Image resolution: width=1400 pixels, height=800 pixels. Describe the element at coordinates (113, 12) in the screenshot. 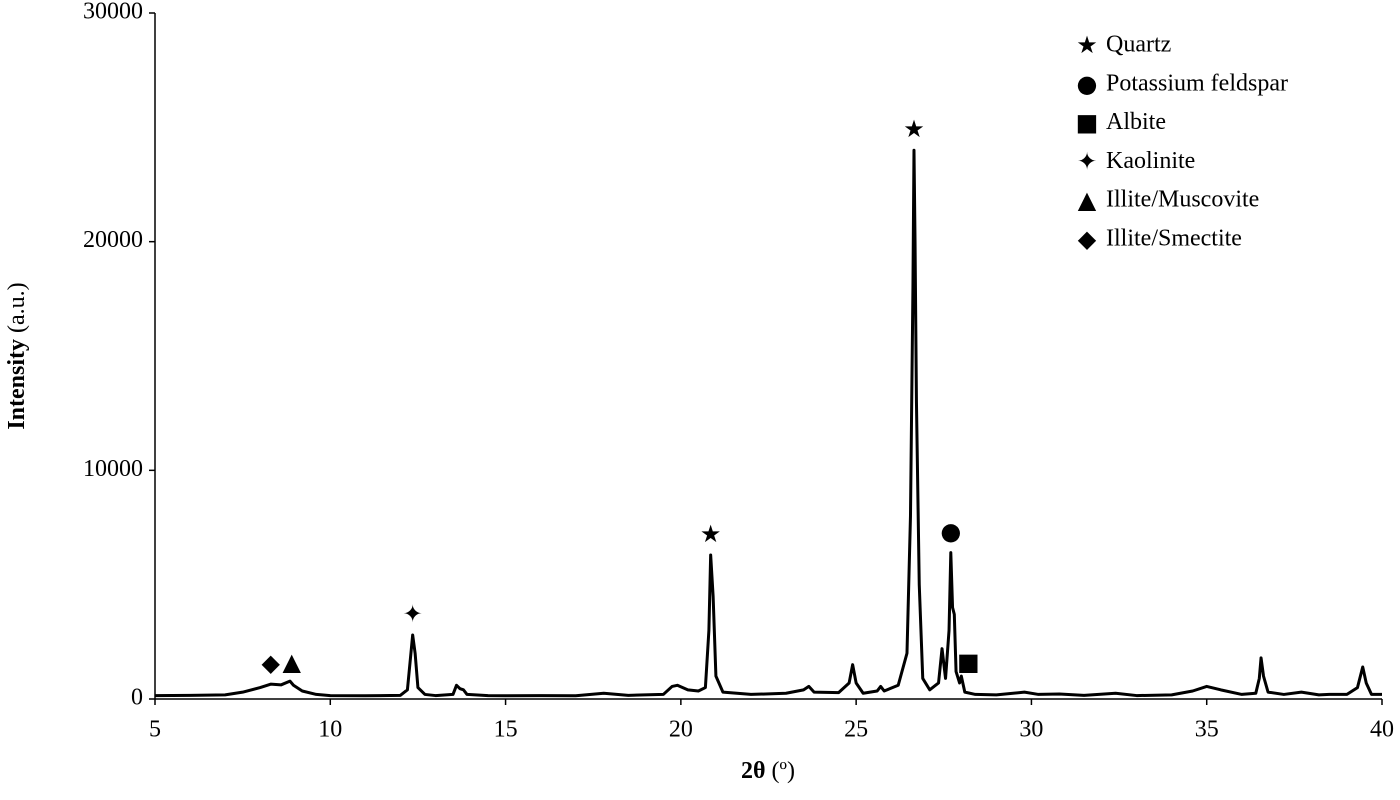

I see `y-tick-label: 30000` at that location.